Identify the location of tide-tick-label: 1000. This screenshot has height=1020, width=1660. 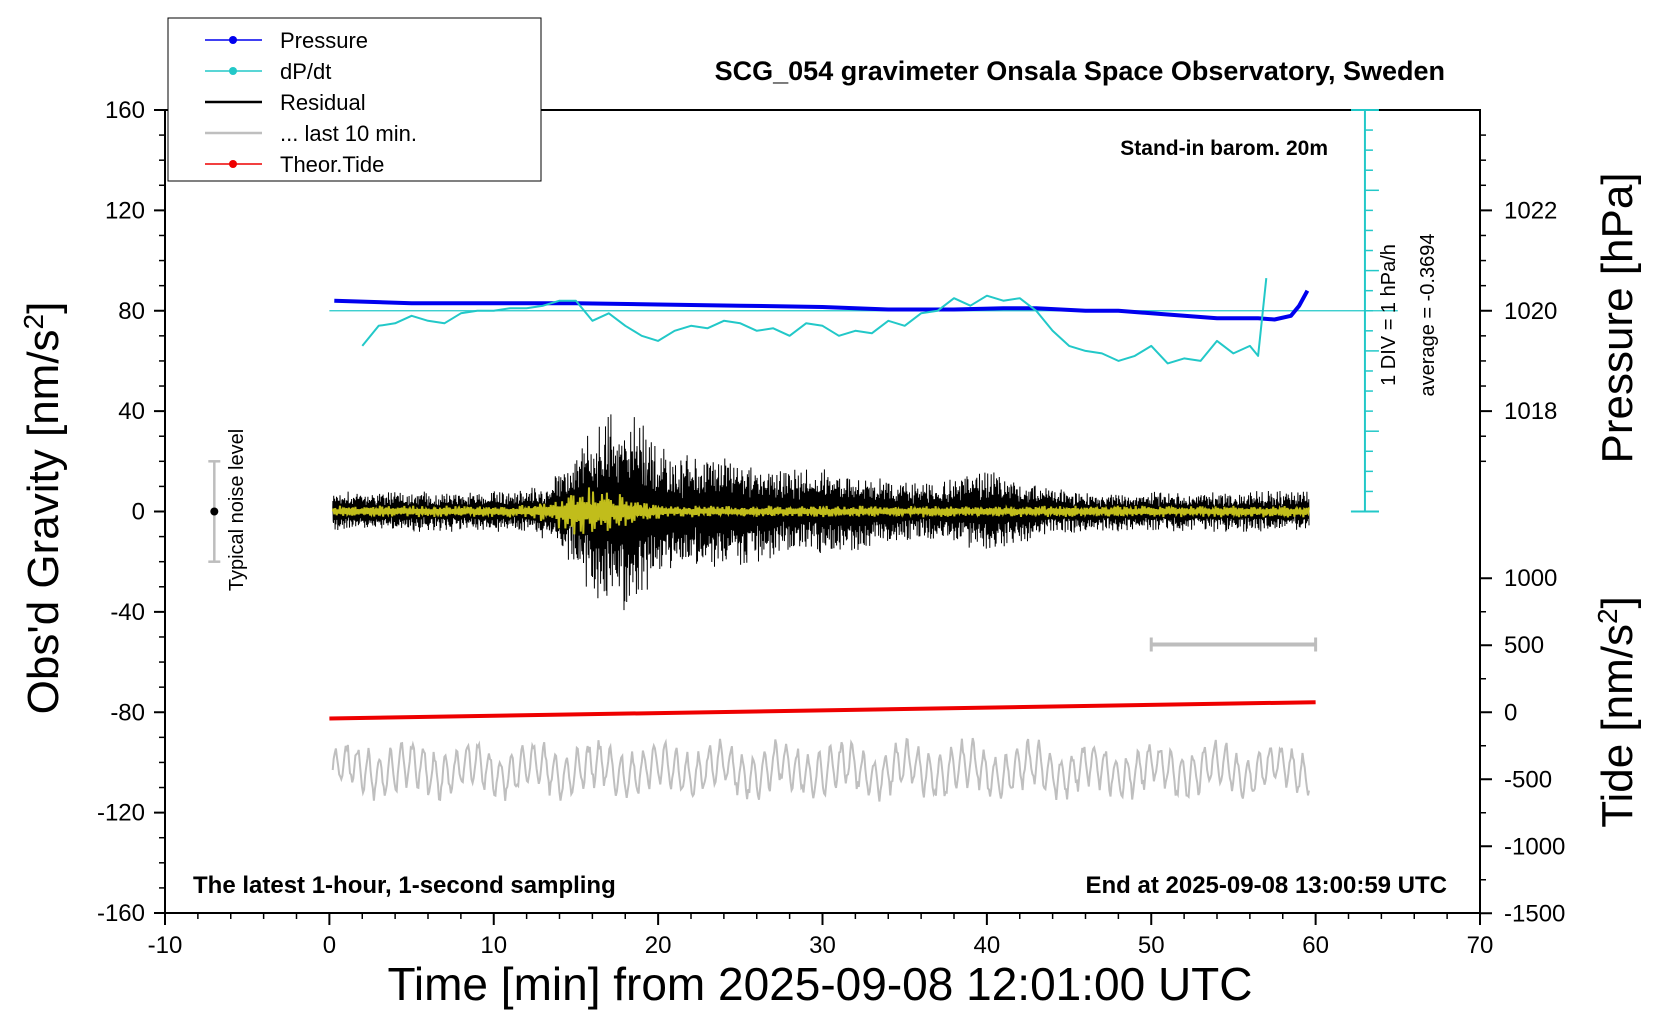
(1530, 578).